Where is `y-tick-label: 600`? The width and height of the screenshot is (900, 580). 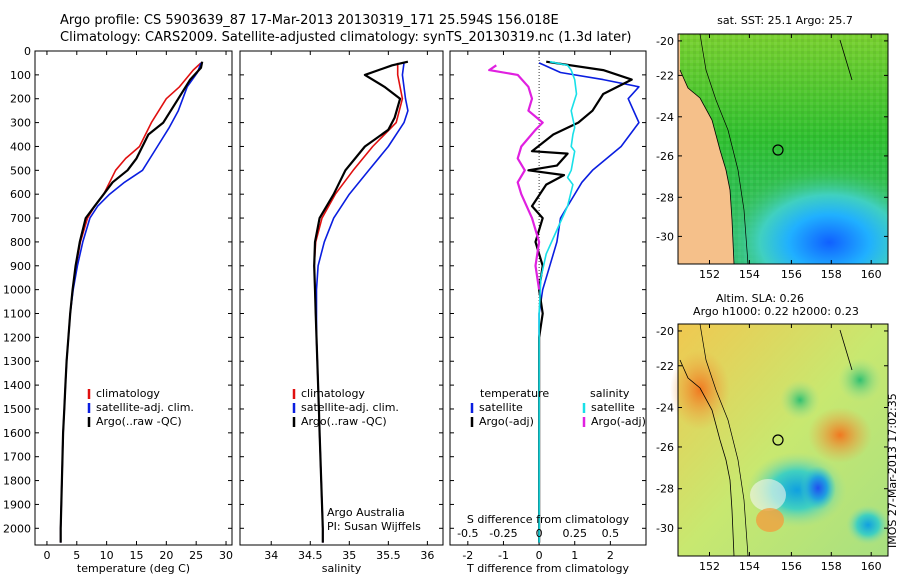
y-tick-label: 600 is located at coordinates (20, 194).